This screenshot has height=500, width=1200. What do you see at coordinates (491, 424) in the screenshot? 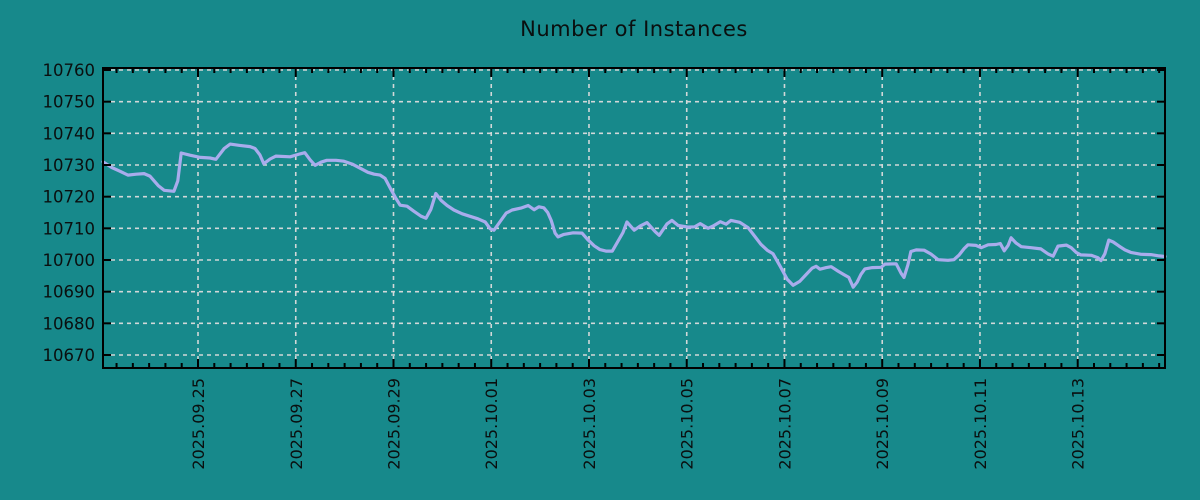
I see `x-tick-label: 2025.10.01` at bounding box center [491, 424].